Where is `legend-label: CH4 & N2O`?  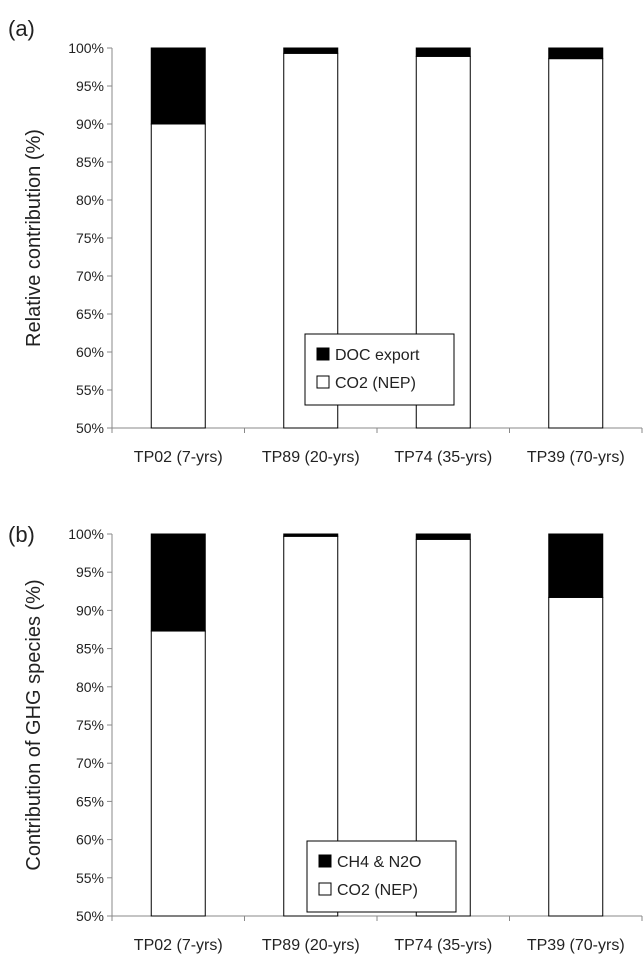
legend-label: CH4 & N2O is located at coordinates (379, 862).